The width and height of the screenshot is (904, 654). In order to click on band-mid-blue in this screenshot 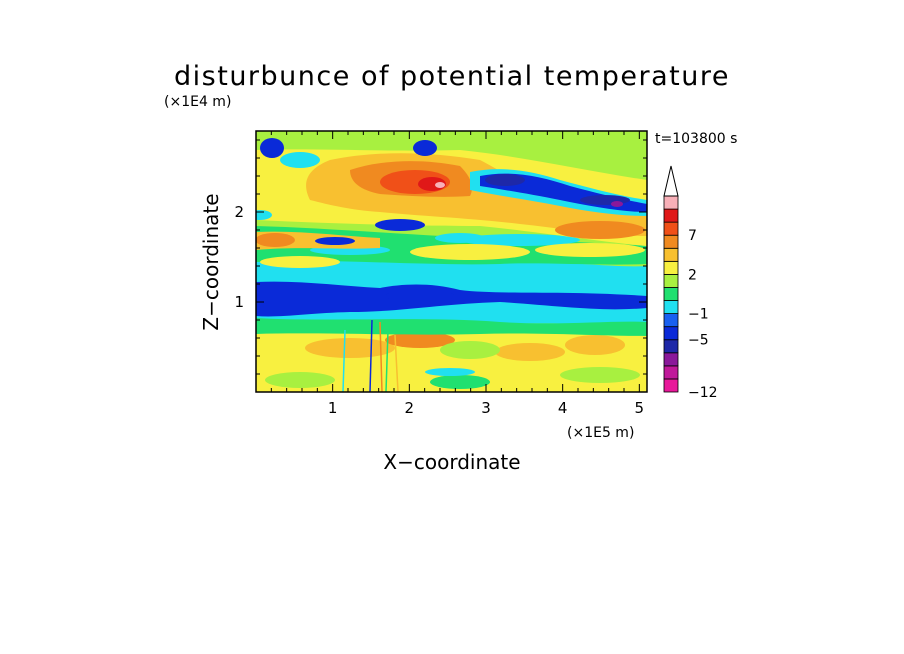, I will do `click(451, 299)`.